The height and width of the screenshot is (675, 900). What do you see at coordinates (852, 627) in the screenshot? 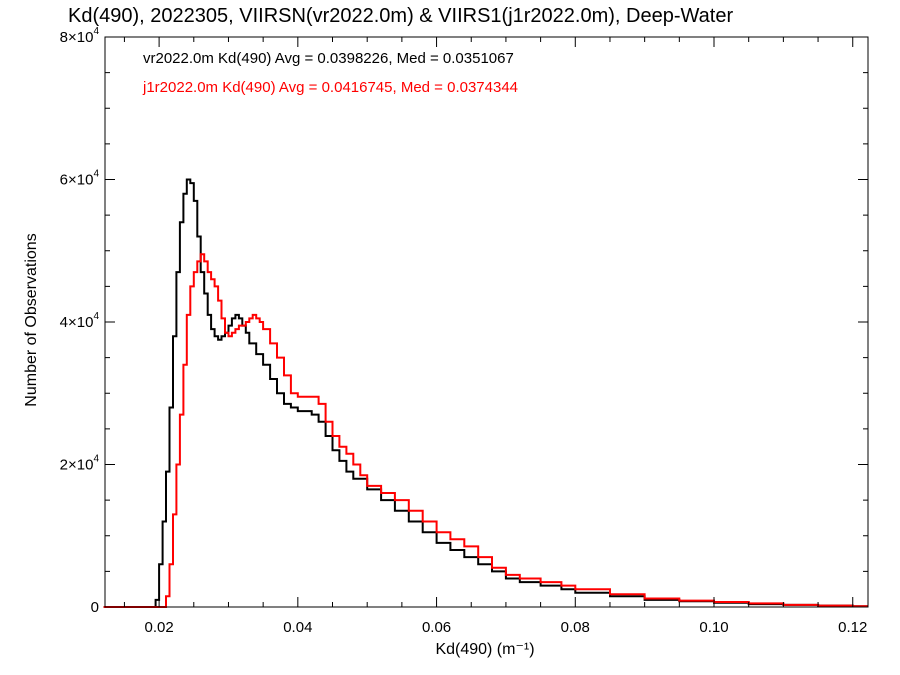
I see `x-tick-label: 0.12` at bounding box center [852, 627].